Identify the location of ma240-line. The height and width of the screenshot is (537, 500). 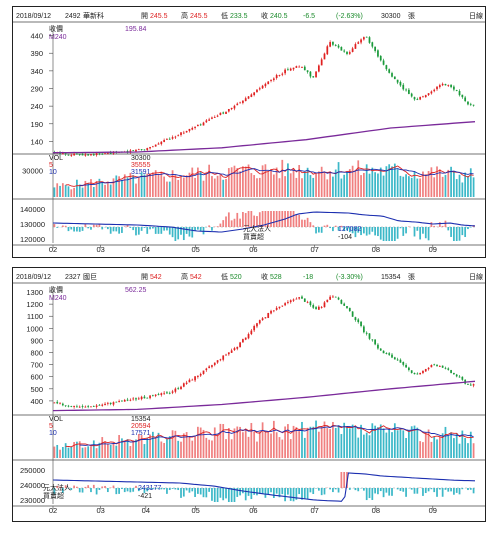
(264, 396).